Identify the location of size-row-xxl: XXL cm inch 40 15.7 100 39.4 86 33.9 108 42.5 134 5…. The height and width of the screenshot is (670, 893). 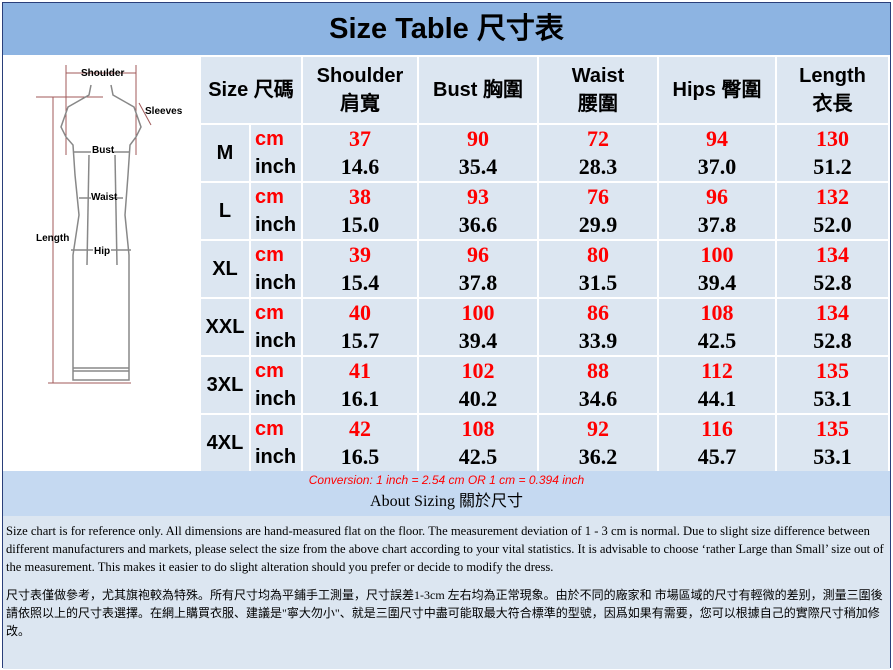
(544, 327).